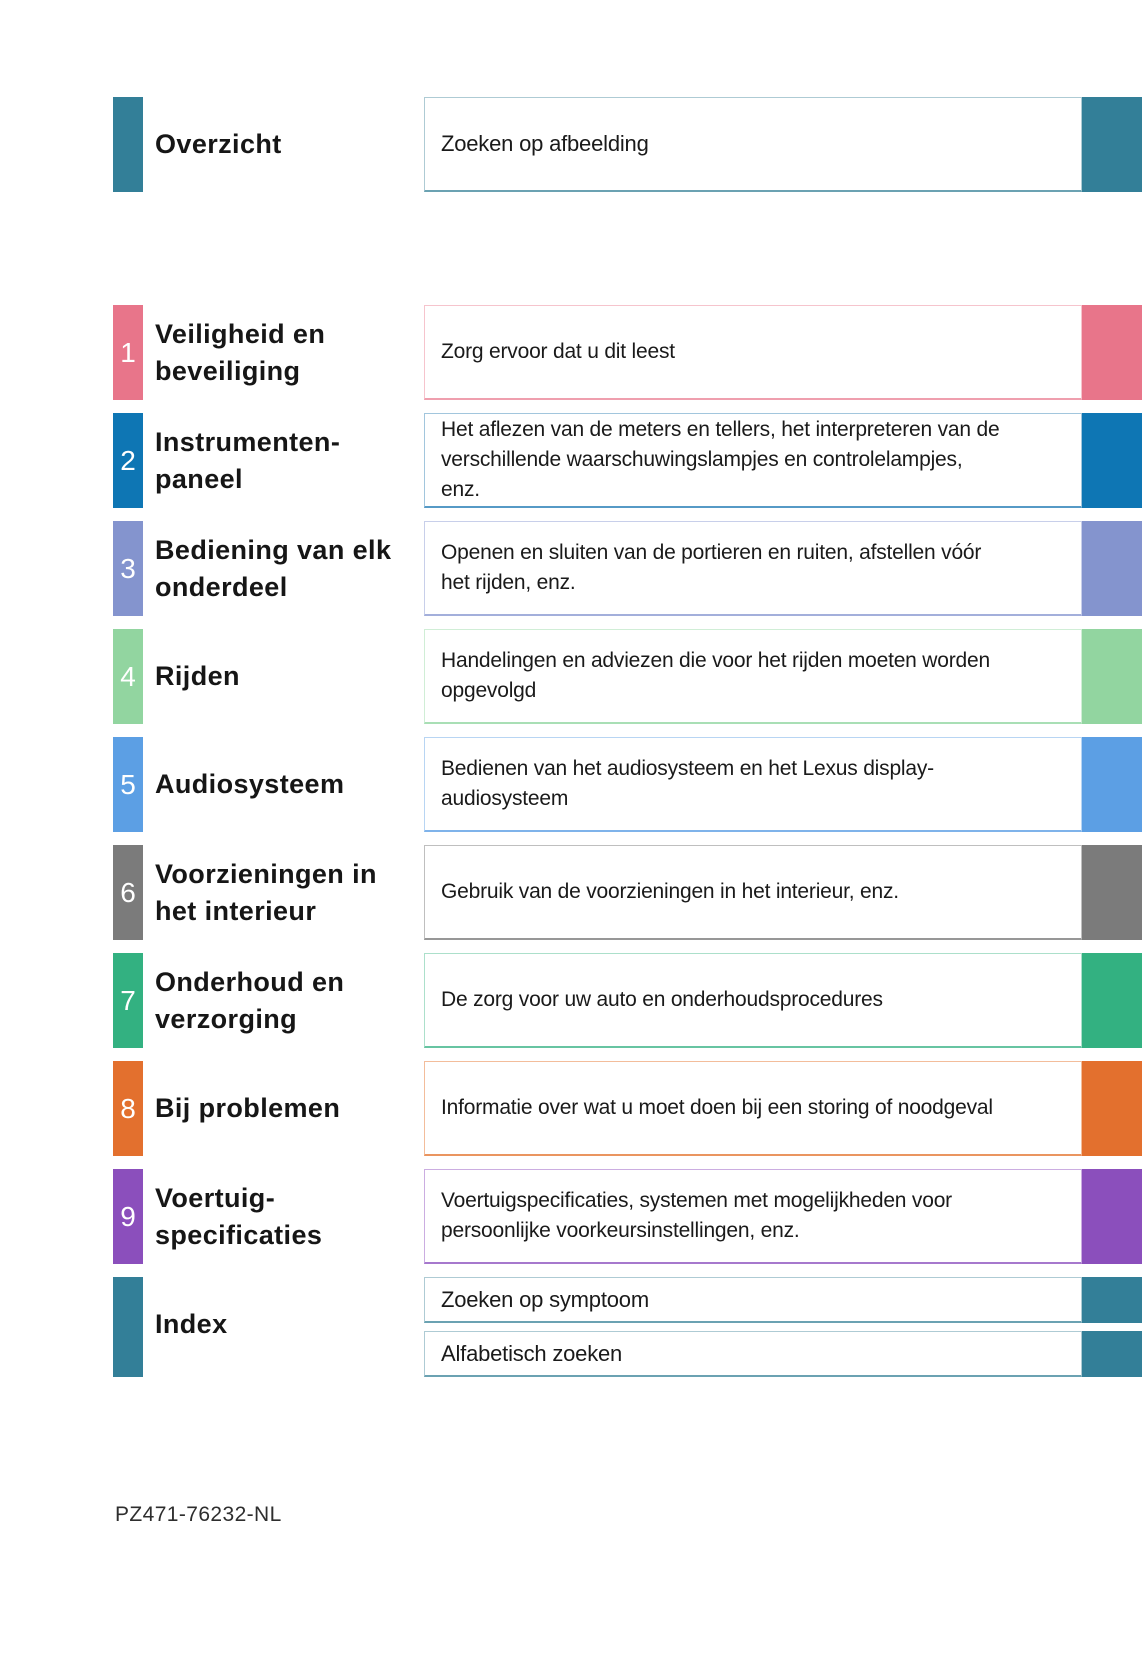  I want to click on index-item-list: Zoeken op symptoom Alfabetisch zoeken, so click(783, 1327).